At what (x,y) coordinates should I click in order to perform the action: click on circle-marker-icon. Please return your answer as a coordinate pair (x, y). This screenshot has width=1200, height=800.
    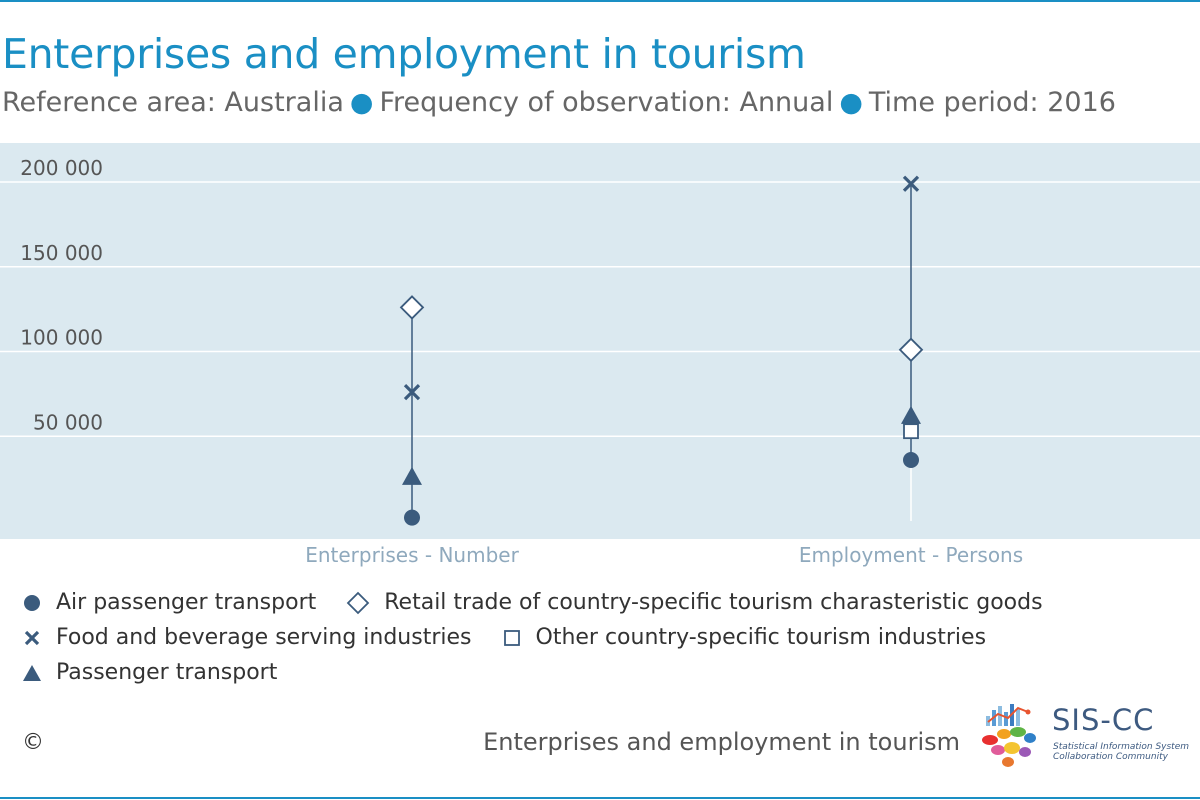
    Looking at the image, I should click on (32, 602).